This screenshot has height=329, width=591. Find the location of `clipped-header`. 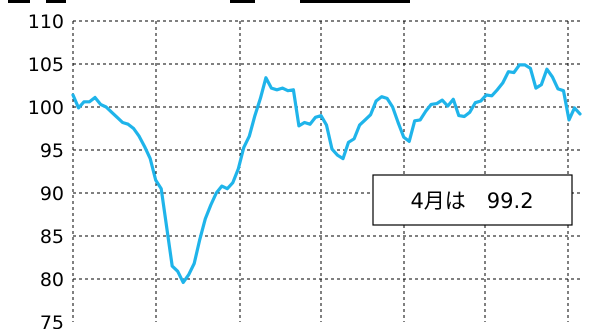

clipped-header is located at coordinates (209, 1).